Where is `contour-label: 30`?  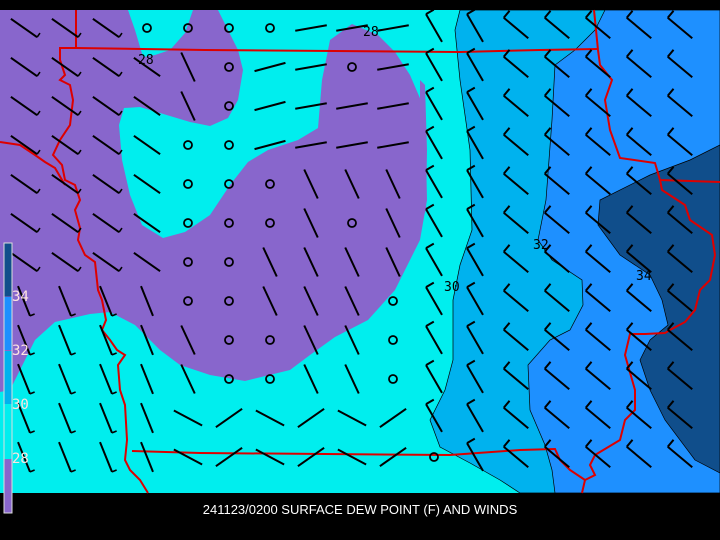 contour-label: 30 is located at coordinates (452, 287).